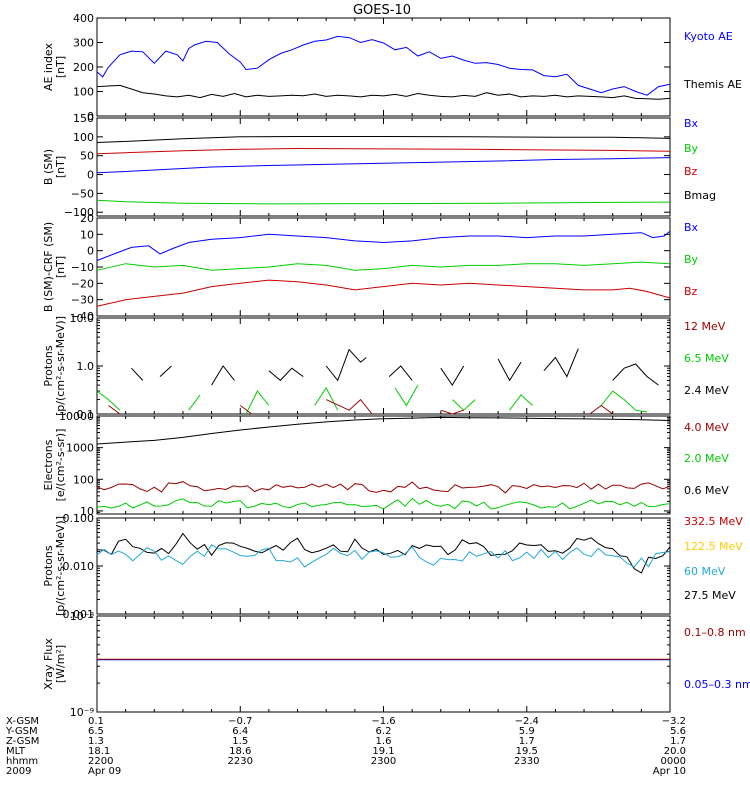  What do you see at coordinates (79, 518) in the screenshot?
I see `y-tick-label: 0.100` at bounding box center [79, 518].